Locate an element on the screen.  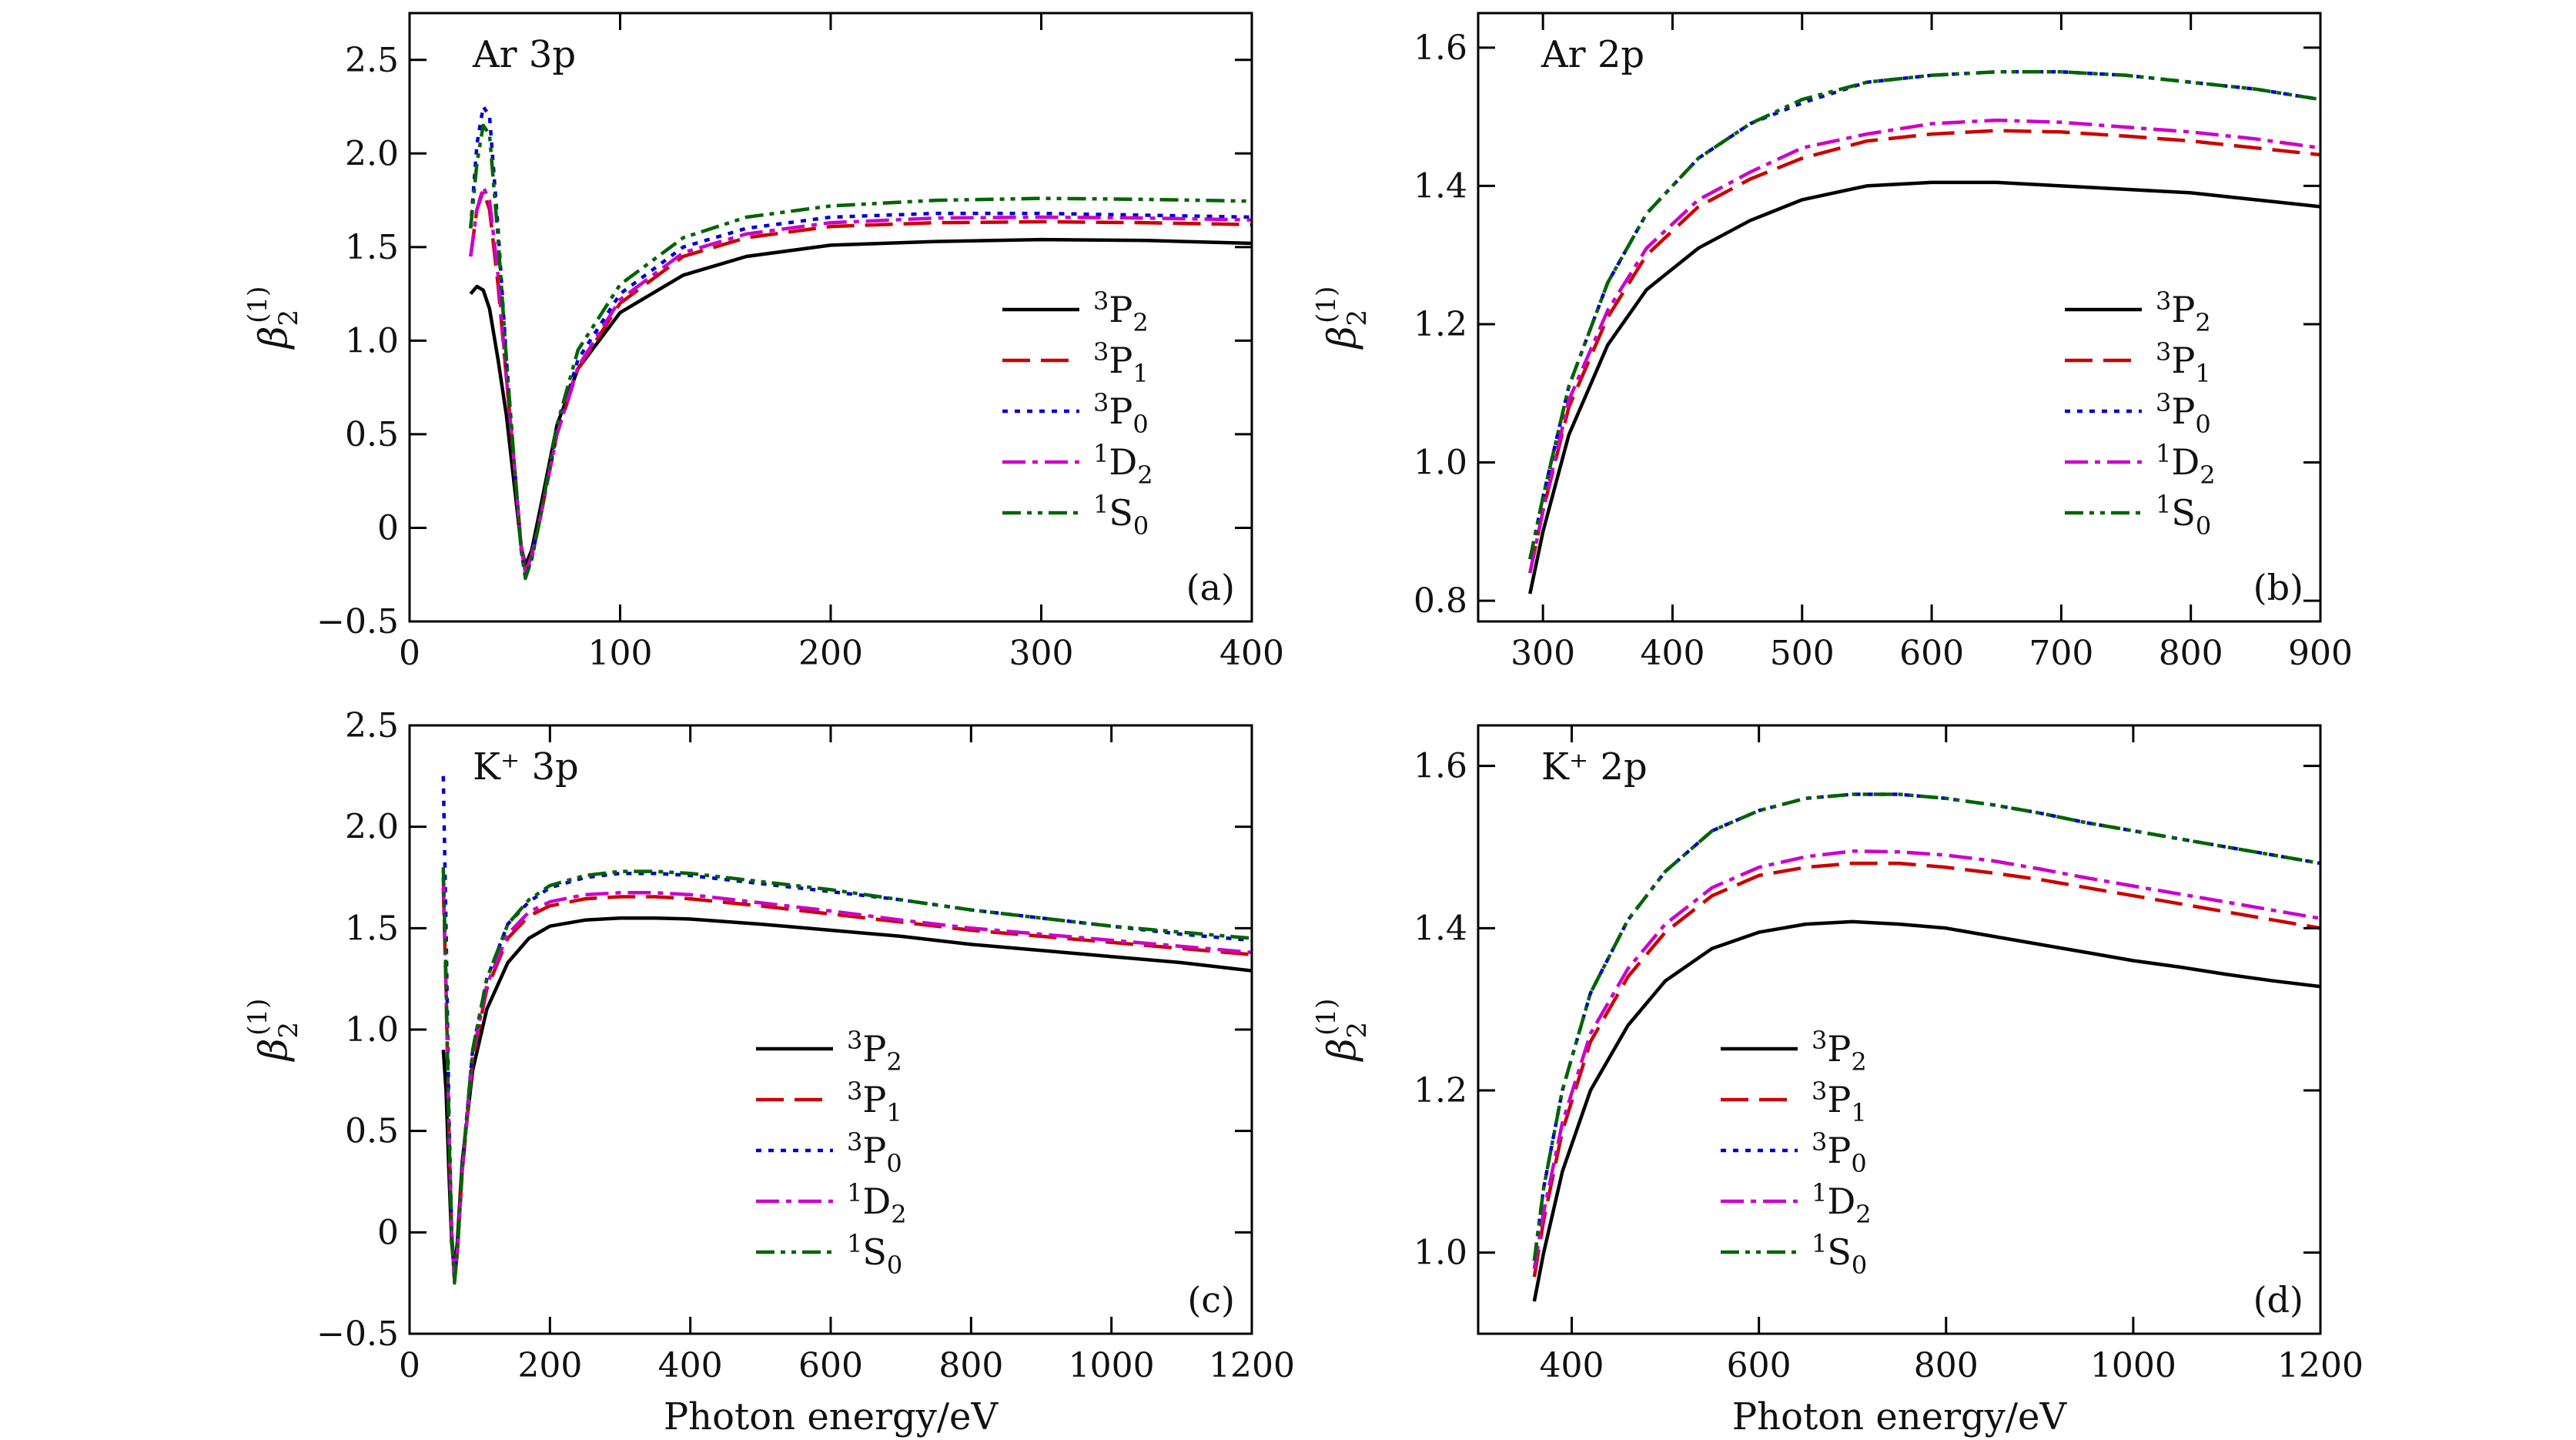
panel-title: Ar 2p is located at coordinates (1592, 54).